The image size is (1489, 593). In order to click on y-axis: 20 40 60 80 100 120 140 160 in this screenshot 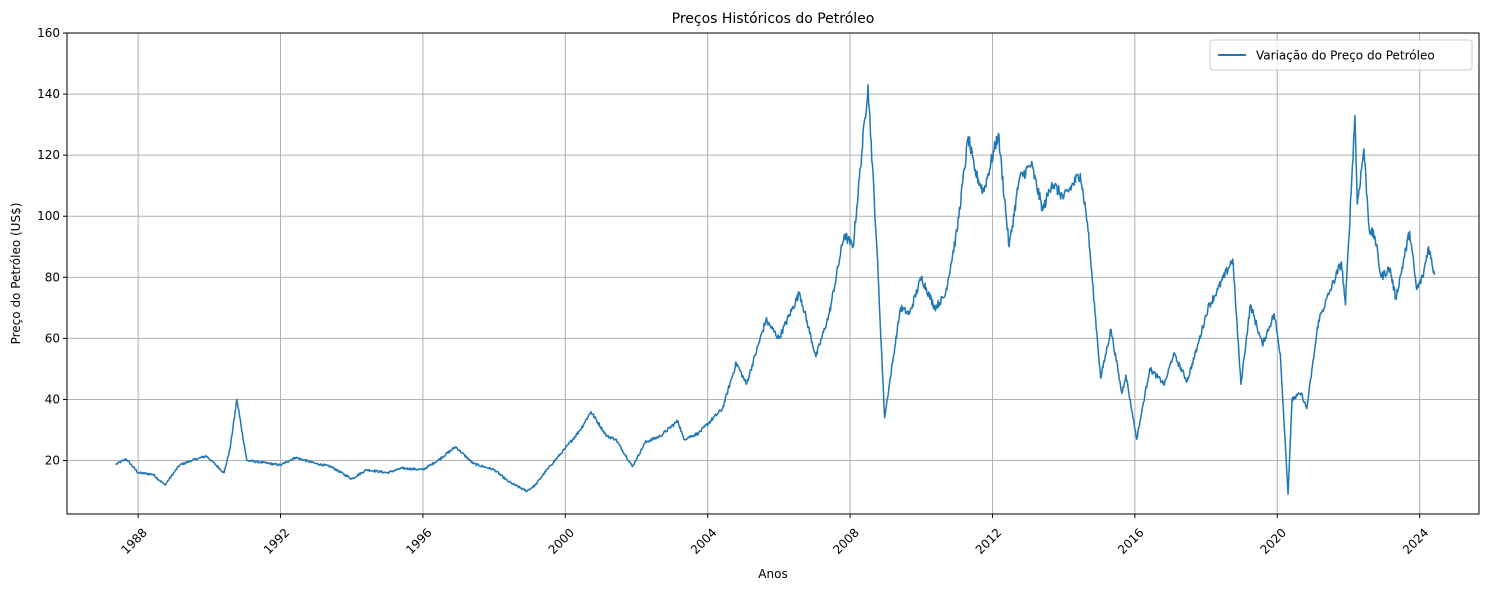, I will do `click(52, 247)`.